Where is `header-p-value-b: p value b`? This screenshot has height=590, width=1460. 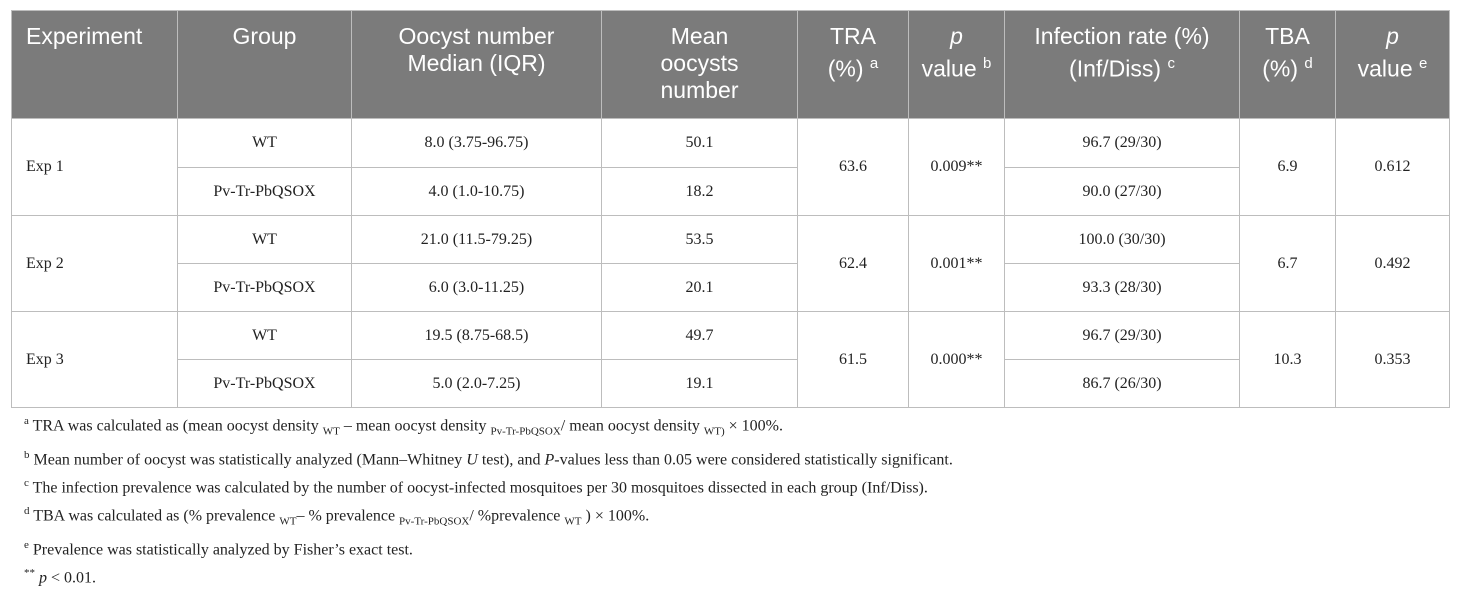
header-p-value-b: p value b is located at coordinates (956, 64).